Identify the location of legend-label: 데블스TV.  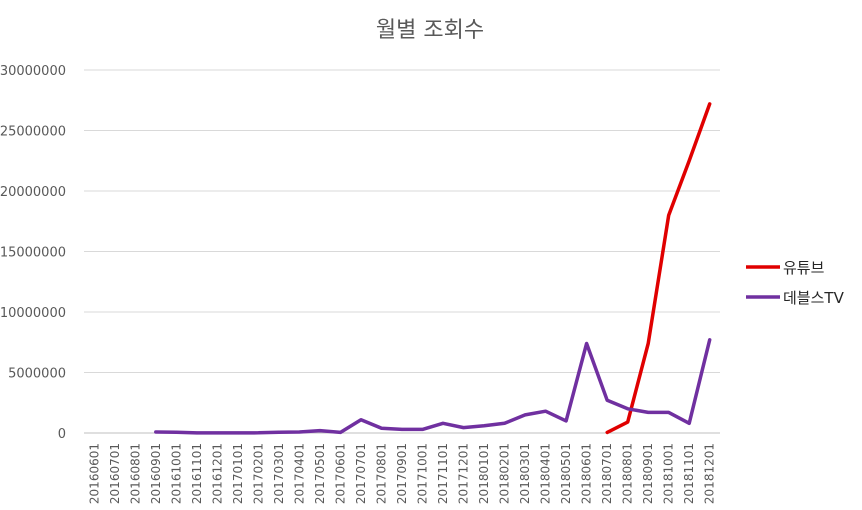
(814, 298).